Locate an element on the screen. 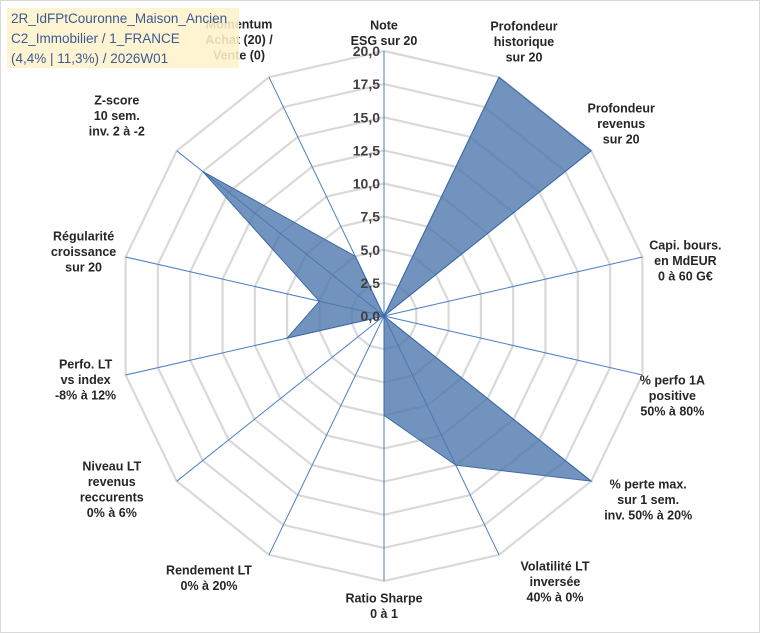 The image size is (760, 634). axis-label: 40% à 0% is located at coordinates (555, 597).